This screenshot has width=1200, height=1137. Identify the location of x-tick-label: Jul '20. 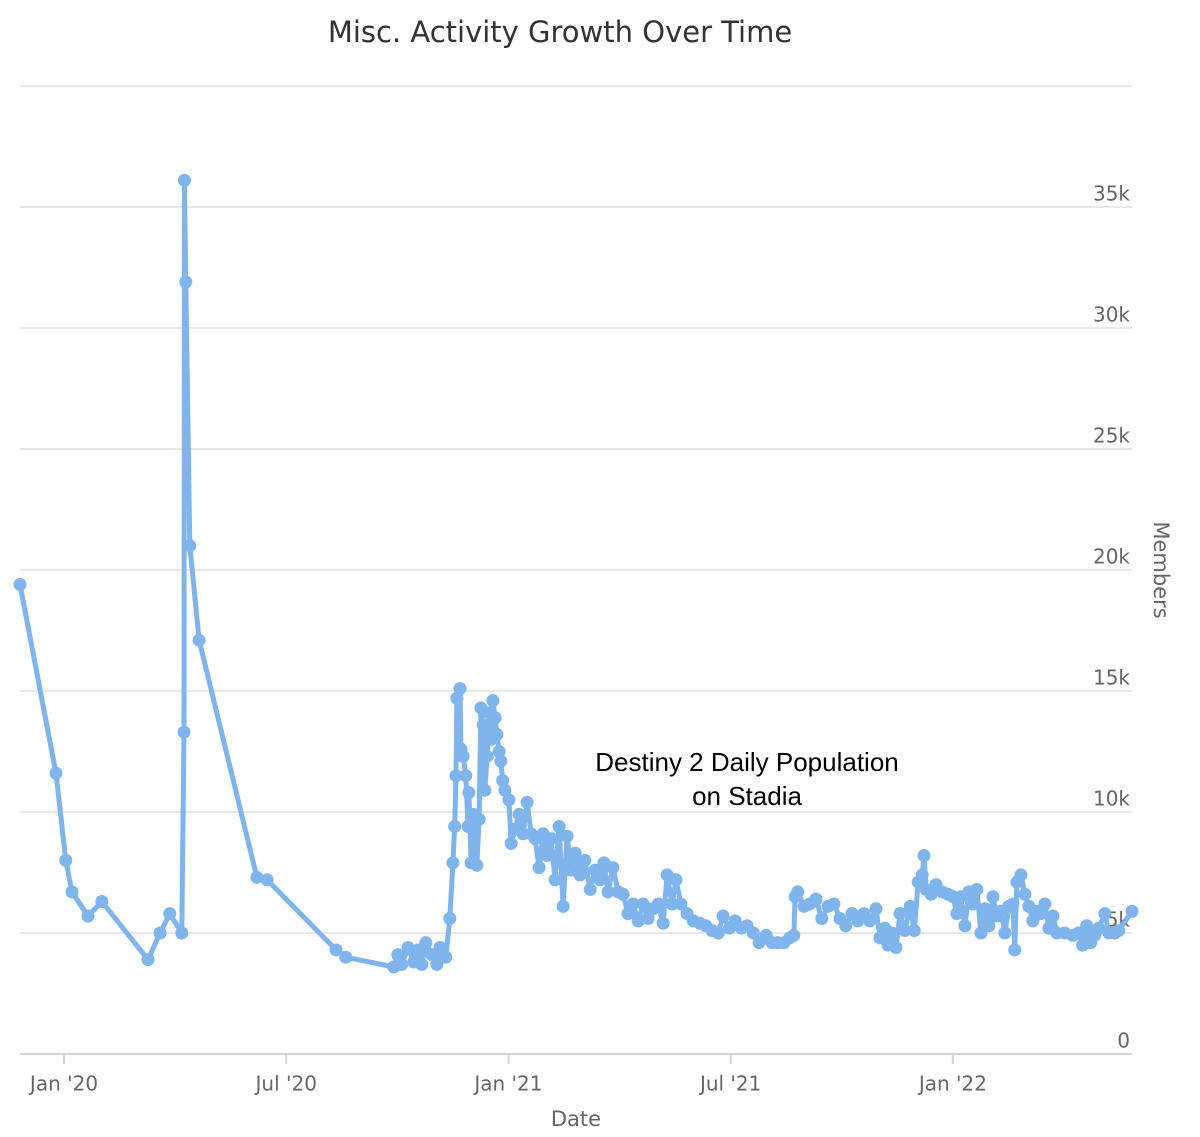
(285, 1084).